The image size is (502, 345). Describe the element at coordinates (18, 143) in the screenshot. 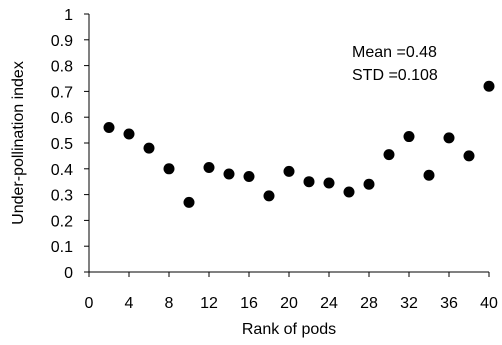

I see `y-axis-title: Under-pollination index` at that location.